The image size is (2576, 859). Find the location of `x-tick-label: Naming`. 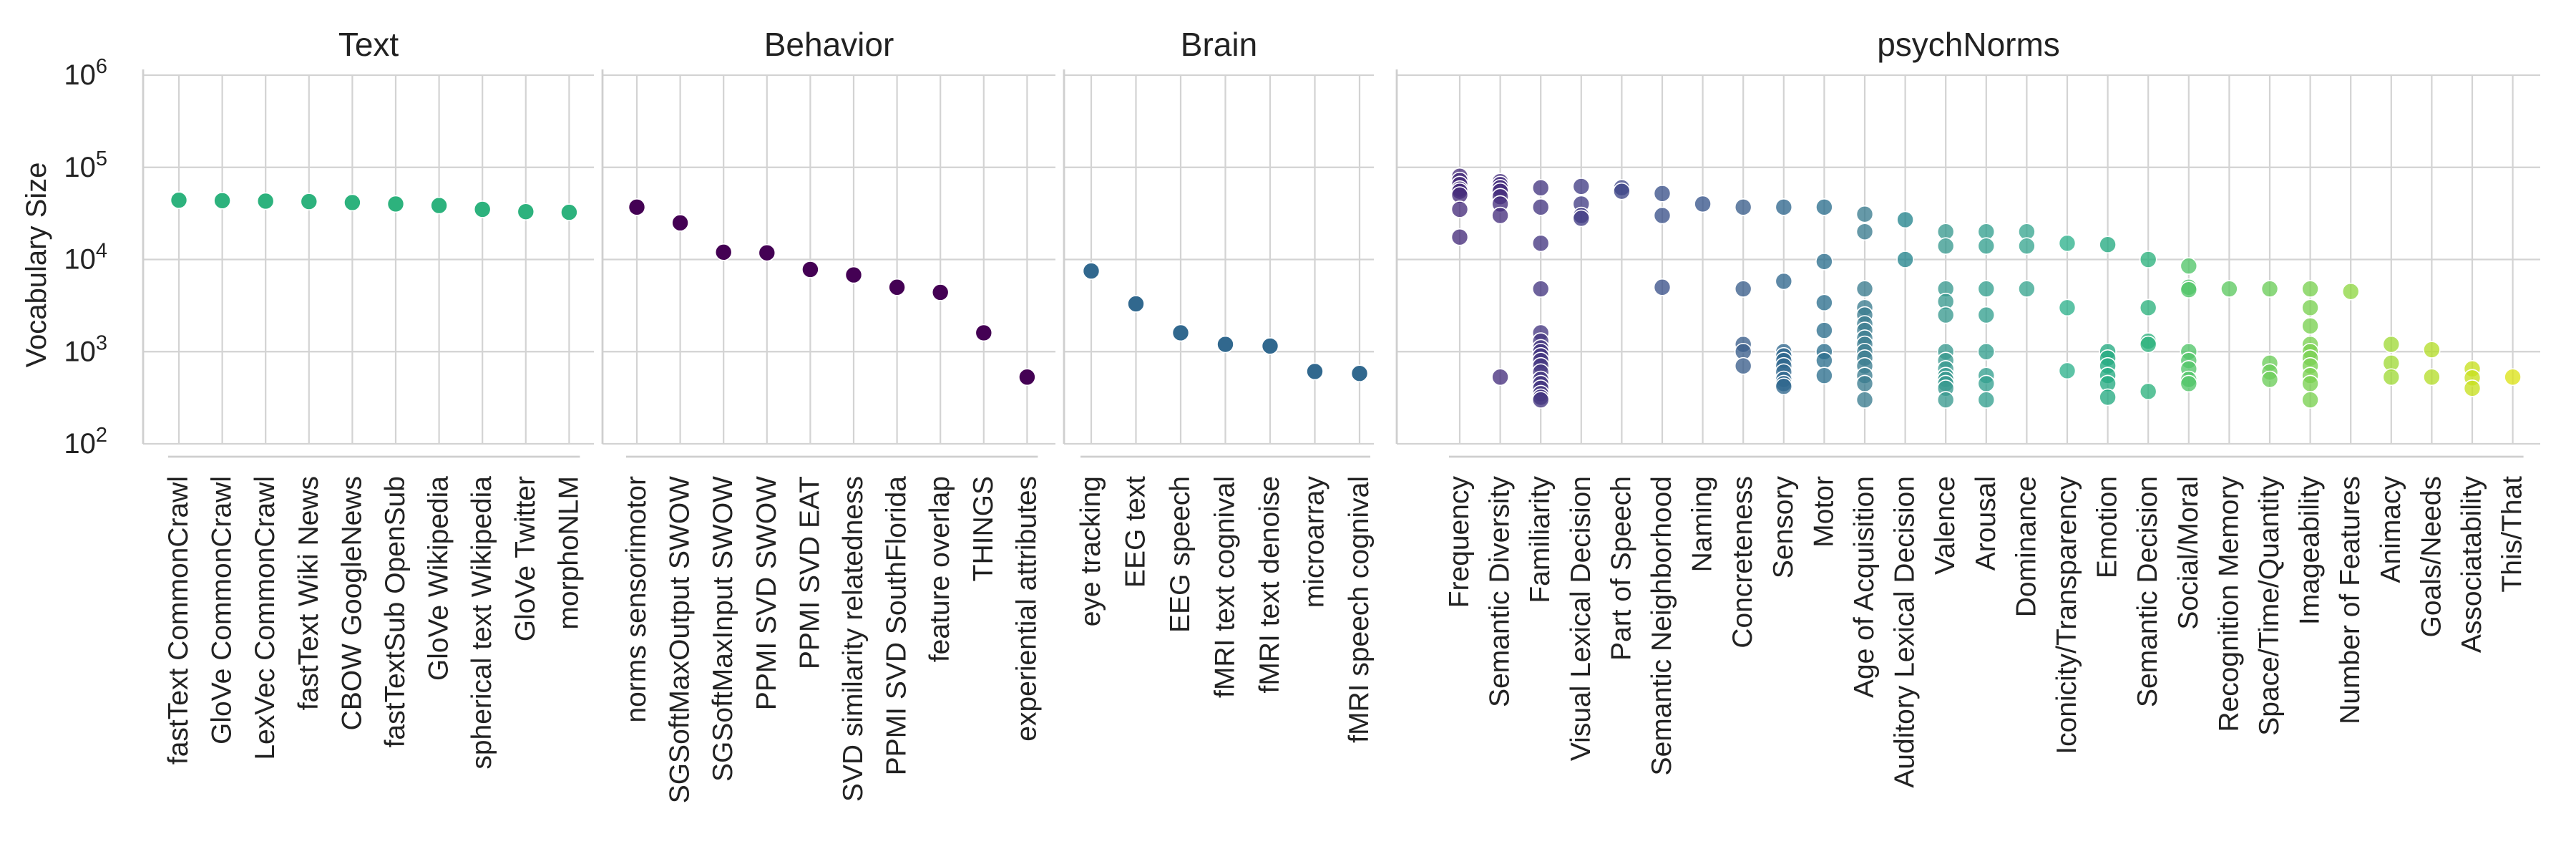

x-tick-label: Naming is located at coordinates (1702, 524).